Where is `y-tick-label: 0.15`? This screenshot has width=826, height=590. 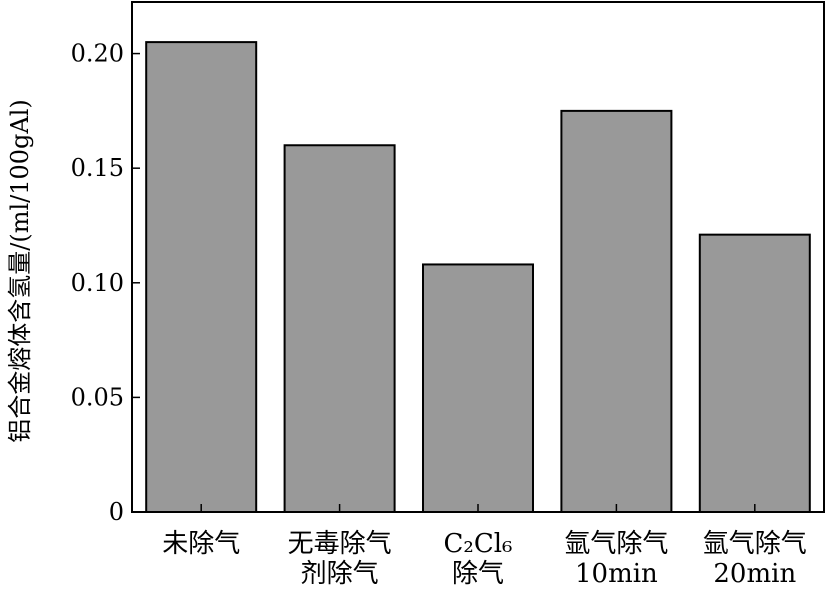 y-tick-label: 0.15 is located at coordinates (97, 168).